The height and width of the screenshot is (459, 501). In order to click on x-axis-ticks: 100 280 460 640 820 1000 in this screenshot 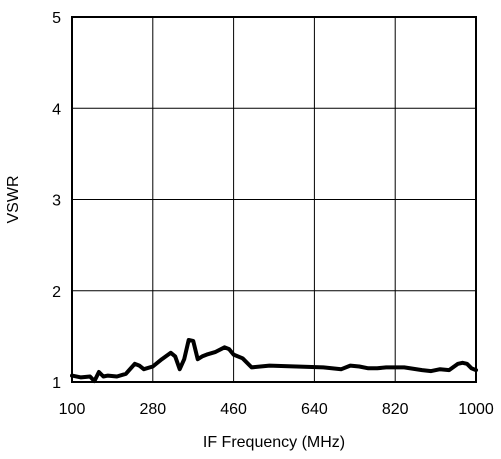, I will do `click(276, 409)`.